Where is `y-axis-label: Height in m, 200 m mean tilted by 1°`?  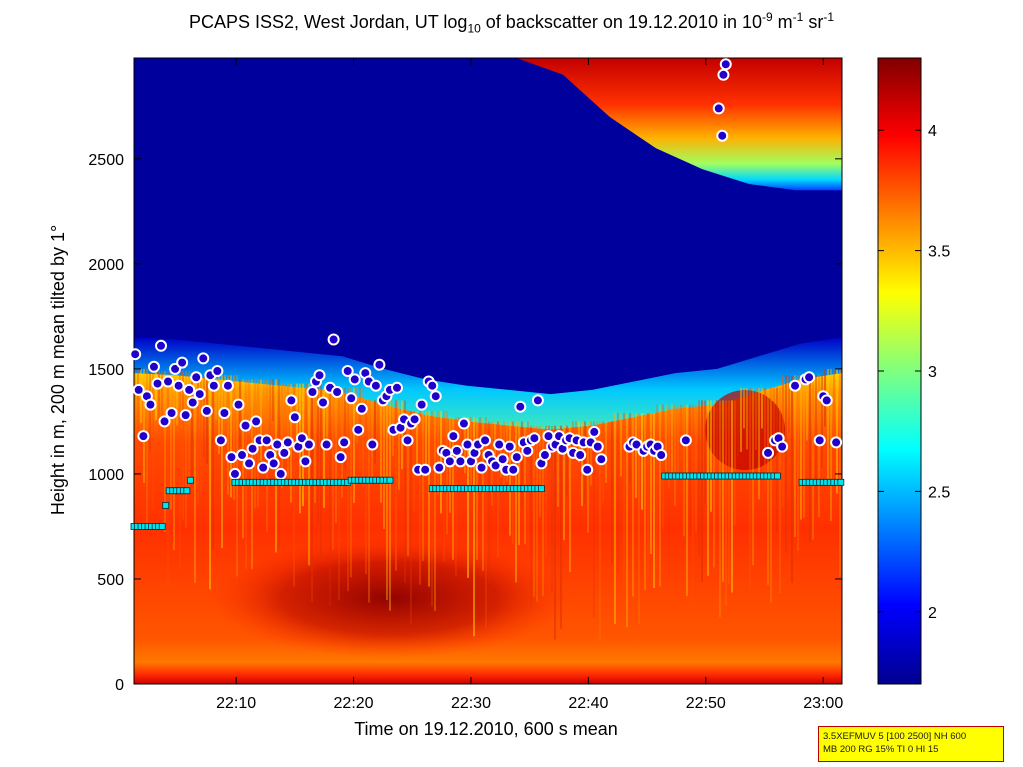
y-axis-label: Height in m, 200 m mean tilted by 1° is located at coordinates (58, 370).